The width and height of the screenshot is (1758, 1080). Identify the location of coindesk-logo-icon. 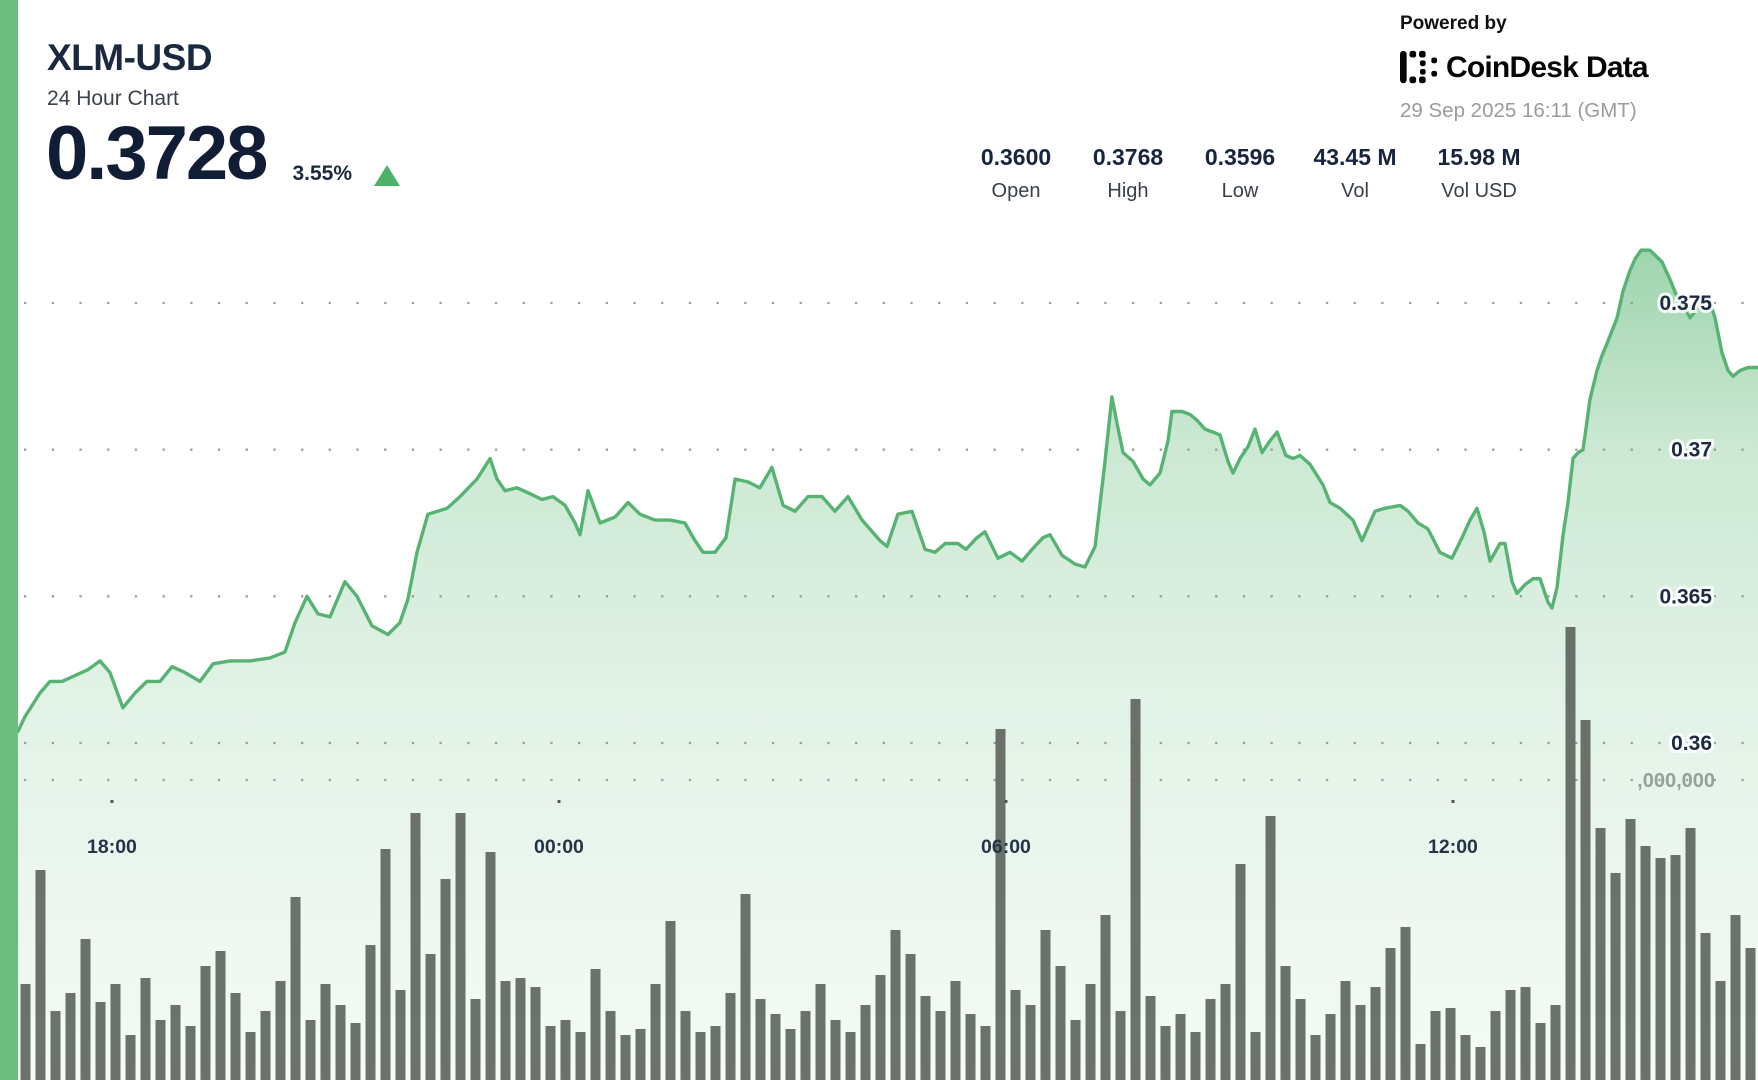
(1419, 67).